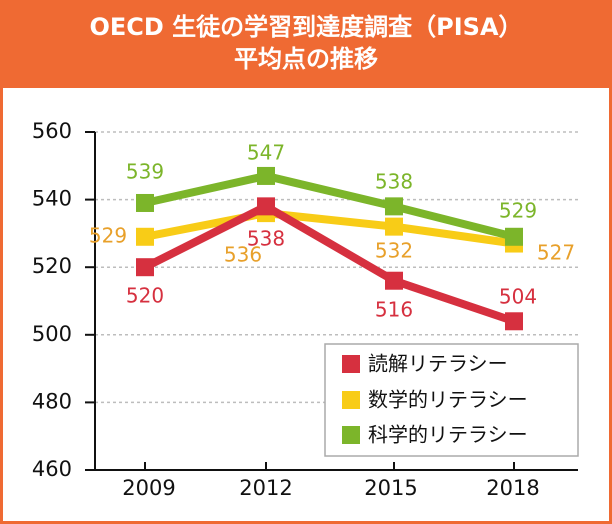 The image size is (612, 524). What do you see at coordinates (52, 300) in the screenshot?
I see `y-tick-labels: 560 540 520 500 480 460` at bounding box center [52, 300].